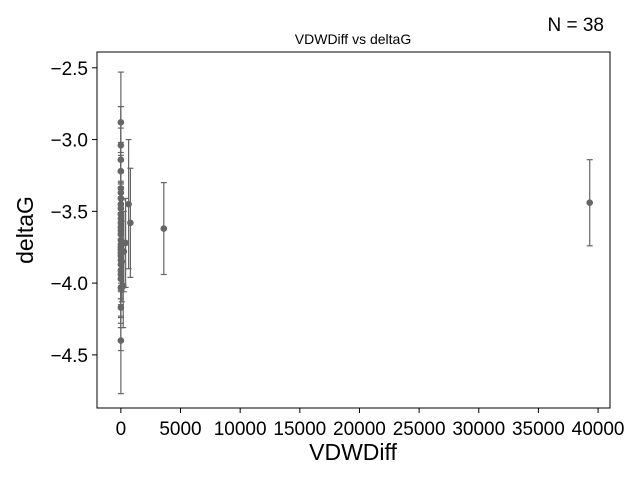 Image resolution: width=640 pixels, height=480 pixels. I want to click on x-tick-label: 0, so click(121, 429).